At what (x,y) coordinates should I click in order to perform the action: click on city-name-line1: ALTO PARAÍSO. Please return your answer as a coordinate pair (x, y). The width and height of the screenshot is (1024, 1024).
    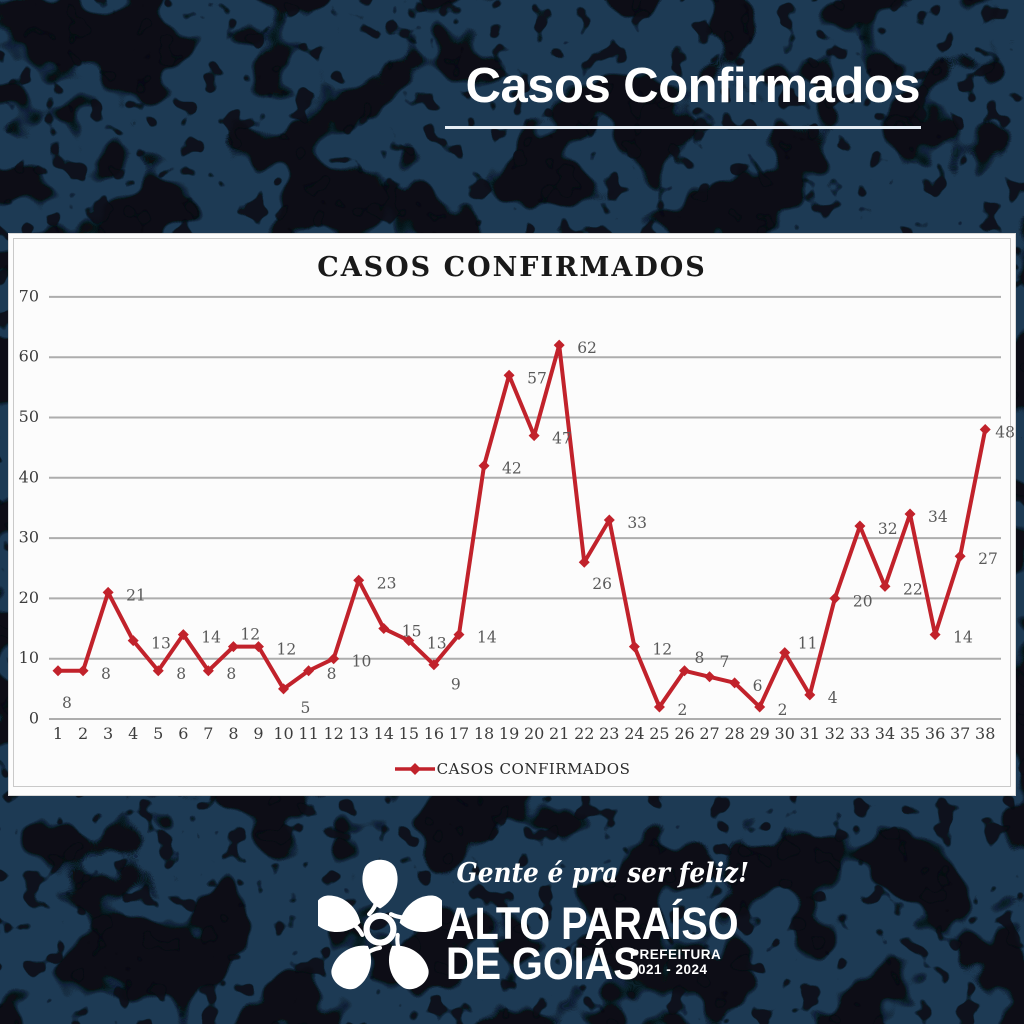
    Looking at the image, I should click on (592, 923).